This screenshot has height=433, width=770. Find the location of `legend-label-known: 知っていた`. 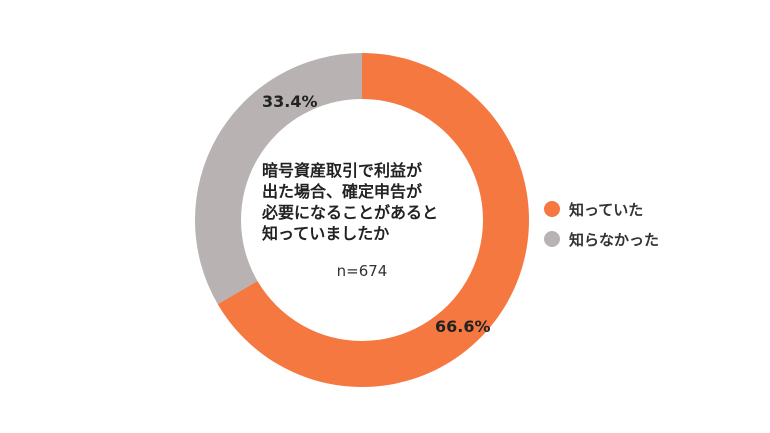

legend-label-known: 知っていた is located at coordinates (606, 209).